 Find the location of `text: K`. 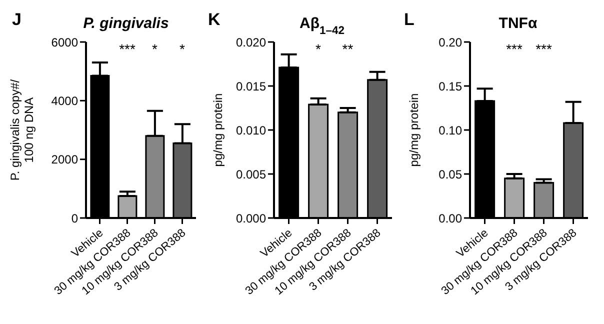

text: K is located at coordinates (214, 20).